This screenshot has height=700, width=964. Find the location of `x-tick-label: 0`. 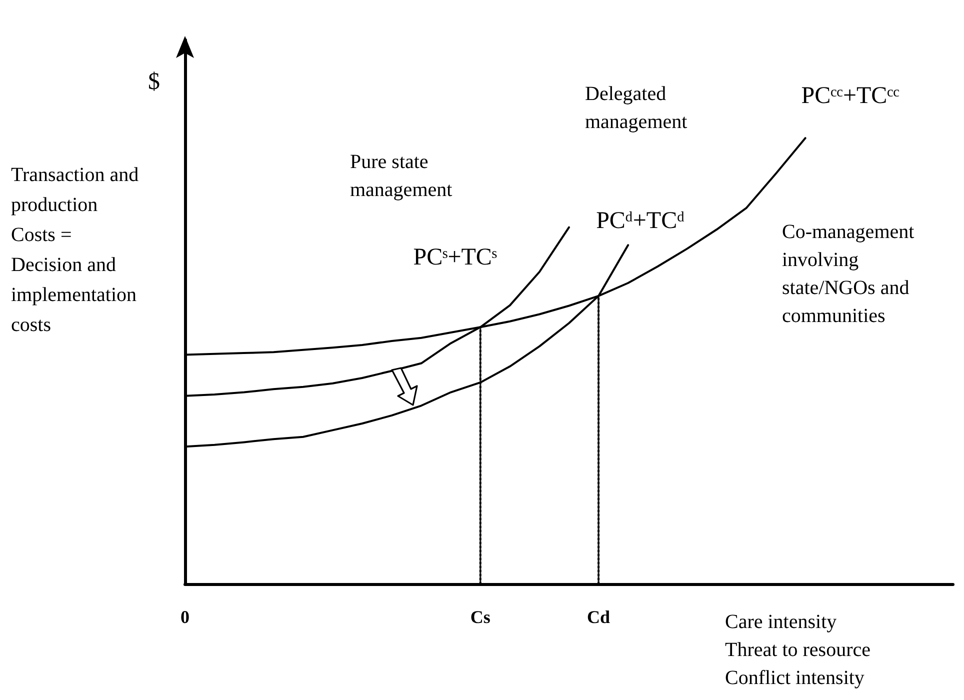

x-tick-label: 0 is located at coordinates (185, 617).